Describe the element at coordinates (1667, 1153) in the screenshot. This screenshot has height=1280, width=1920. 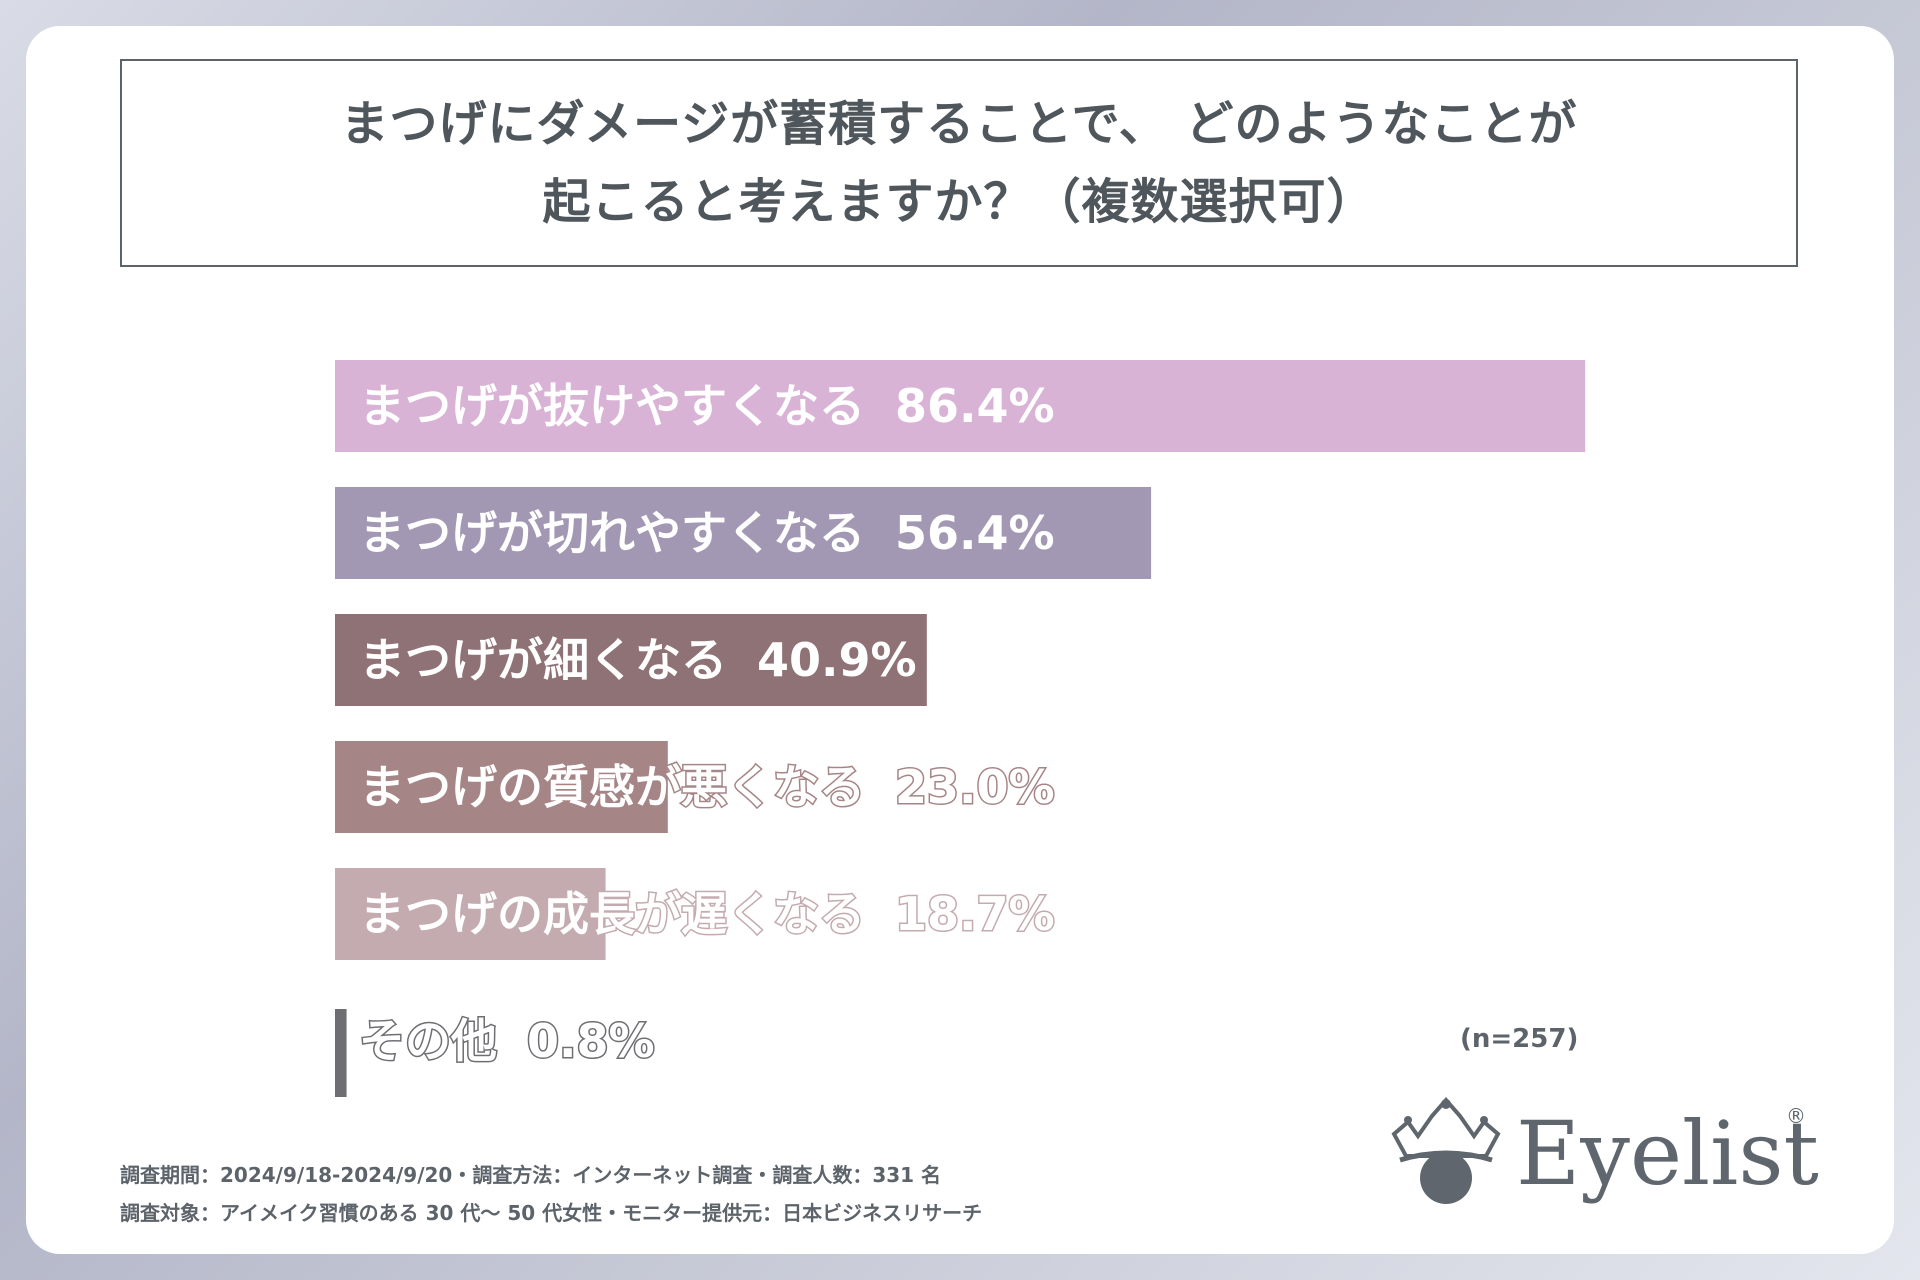
I see `logo-wordmark: Eyelist` at that location.